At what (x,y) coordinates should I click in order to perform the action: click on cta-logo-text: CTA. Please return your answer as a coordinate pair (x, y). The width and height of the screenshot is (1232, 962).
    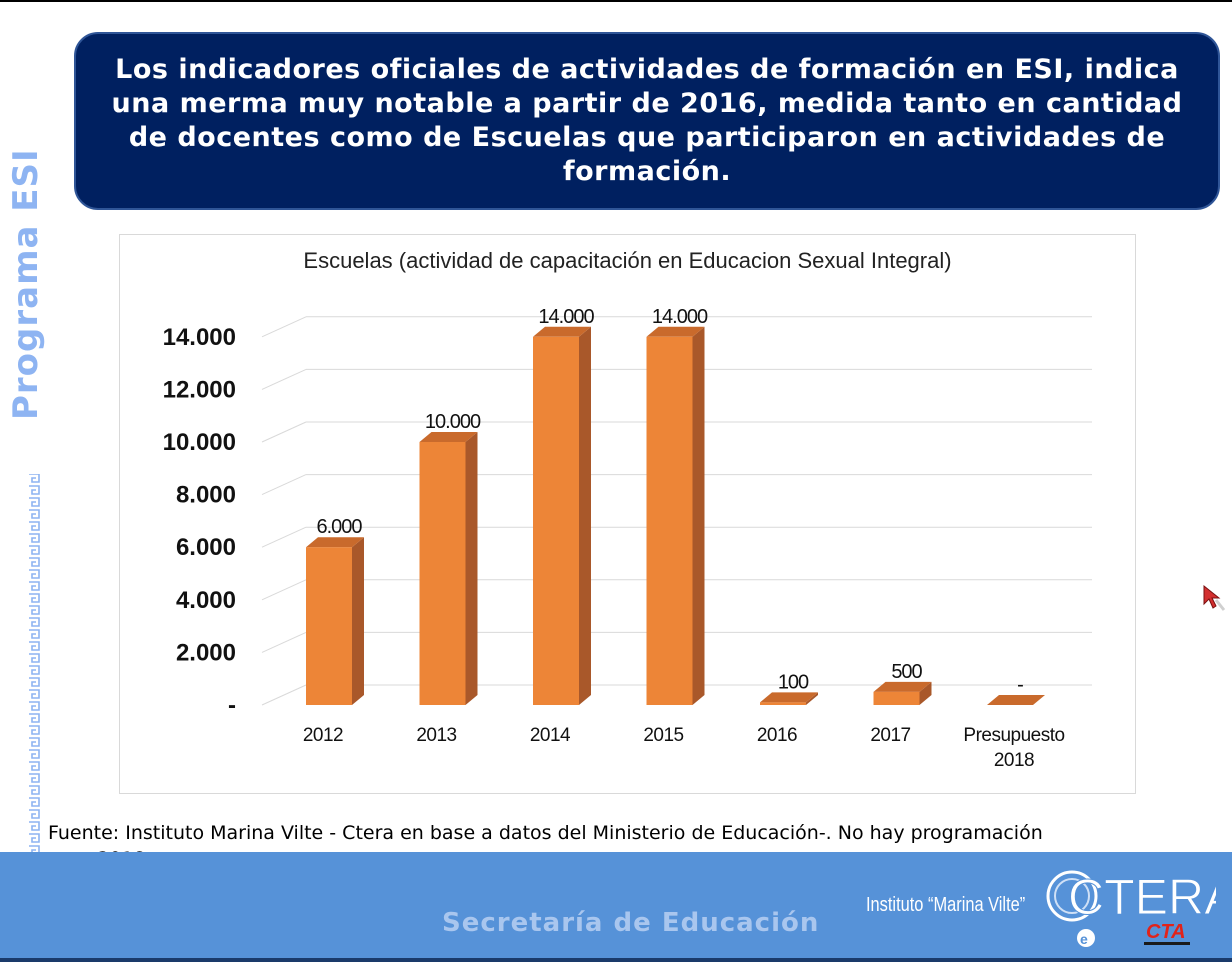
    Looking at the image, I should click on (1166, 932).